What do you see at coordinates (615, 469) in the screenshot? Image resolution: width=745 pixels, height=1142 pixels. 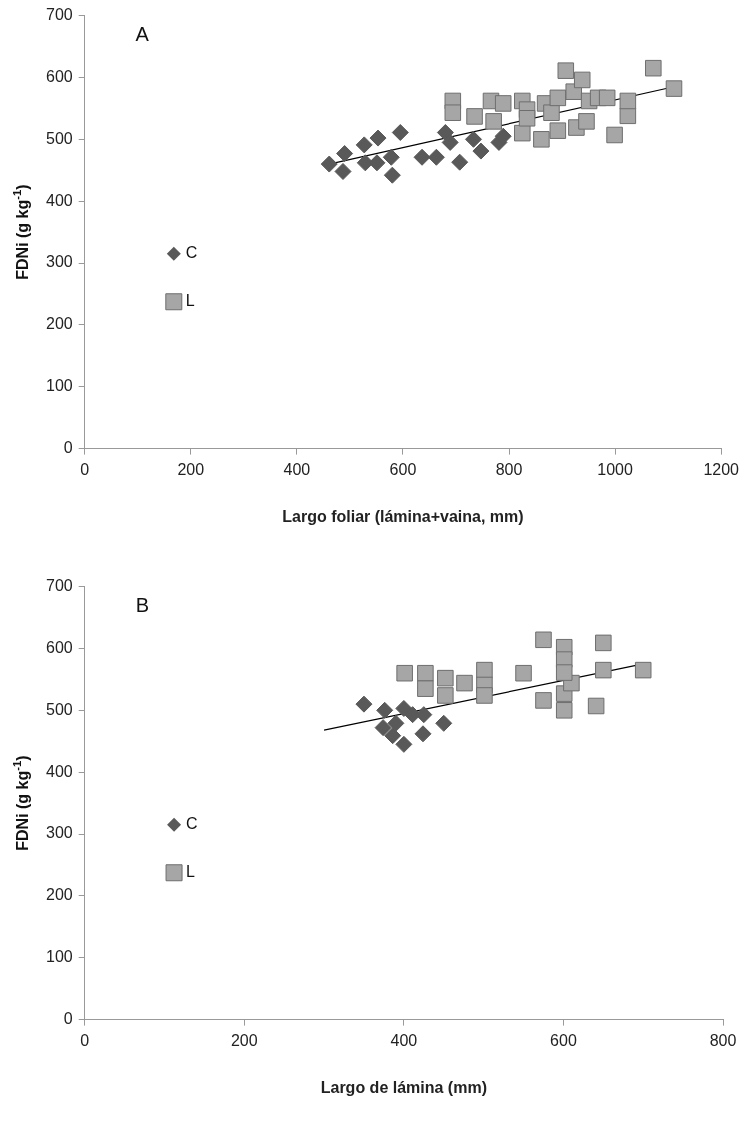 I see `x-tick-label: 1000` at bounding box center [615, 469].